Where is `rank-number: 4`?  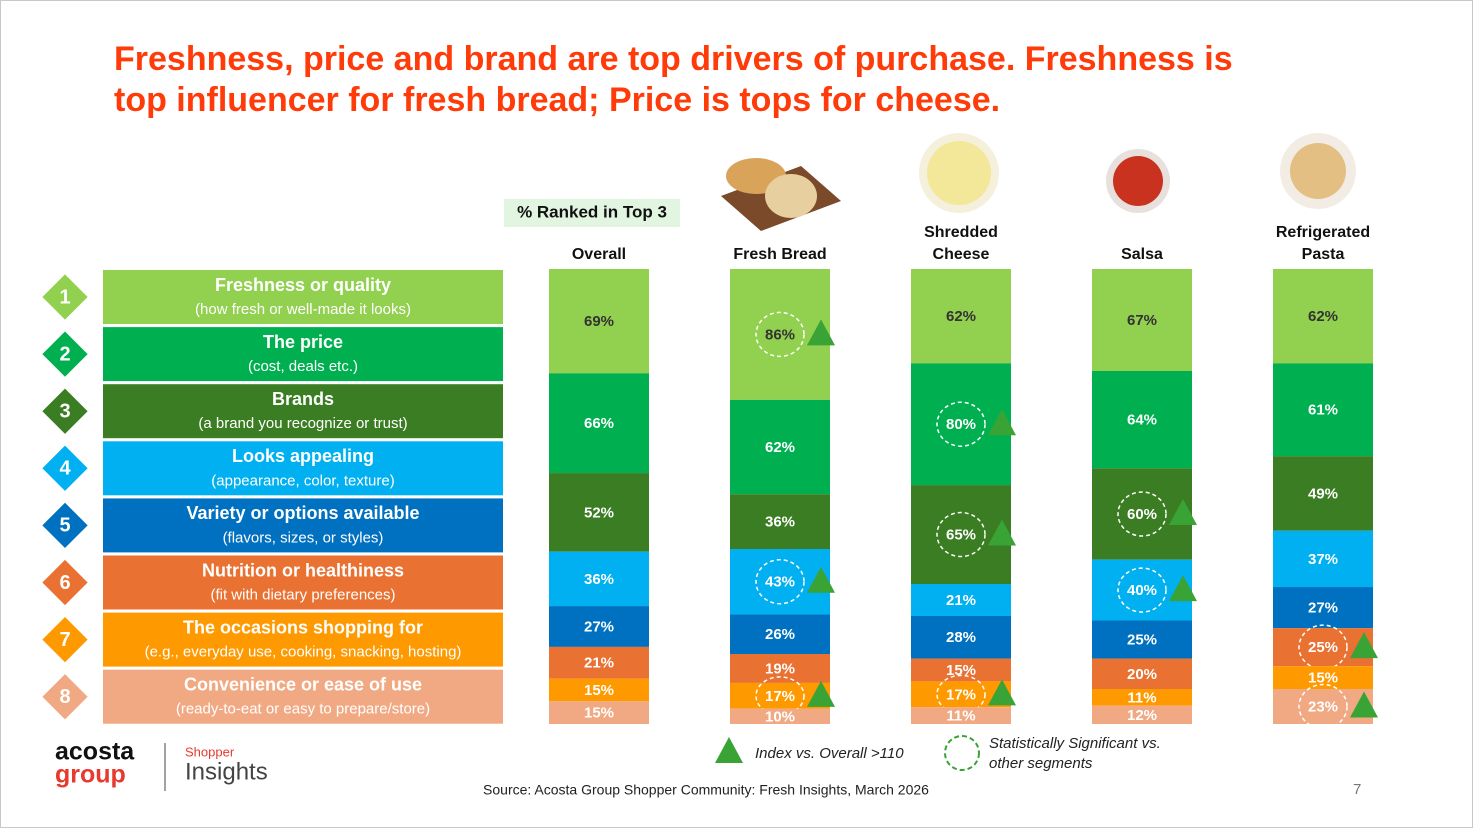
rank-number: 4 is located at coordinates (65, 469).